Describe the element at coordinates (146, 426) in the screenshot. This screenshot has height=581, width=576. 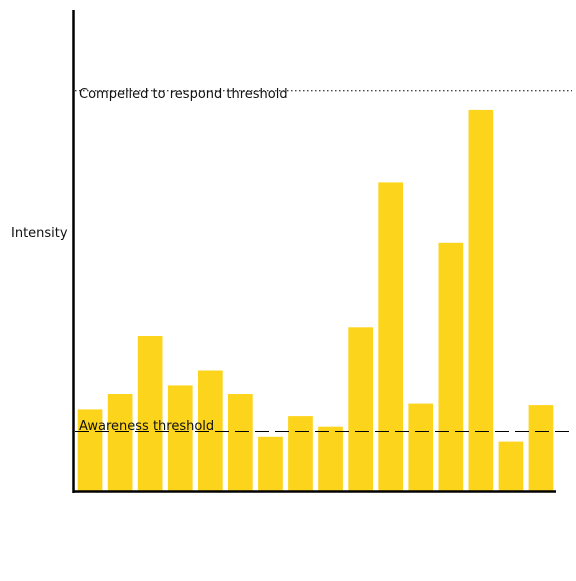
I see `awareness-threshold-label: Awareness threshold` at that location.